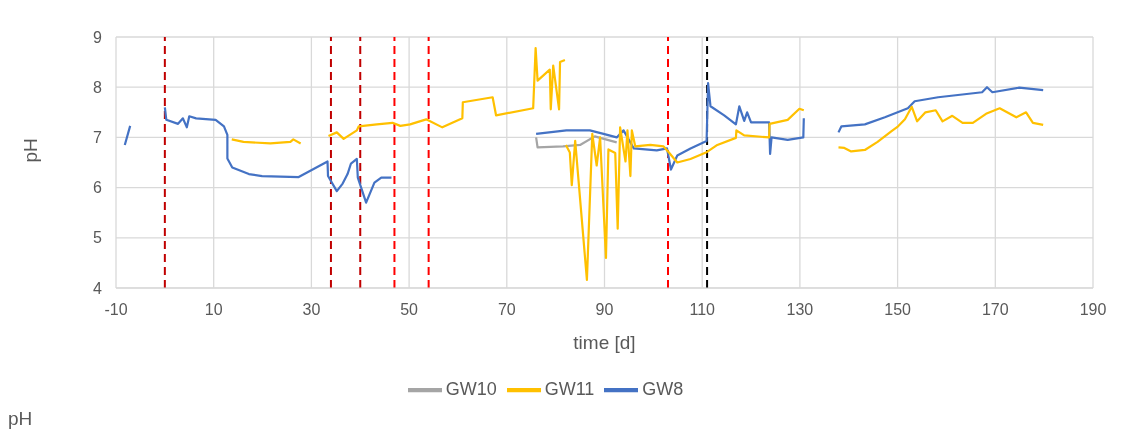  Describe the element at coordinates (800, 310) in the screenshot. I see `x-tick-label: 130` at that location.